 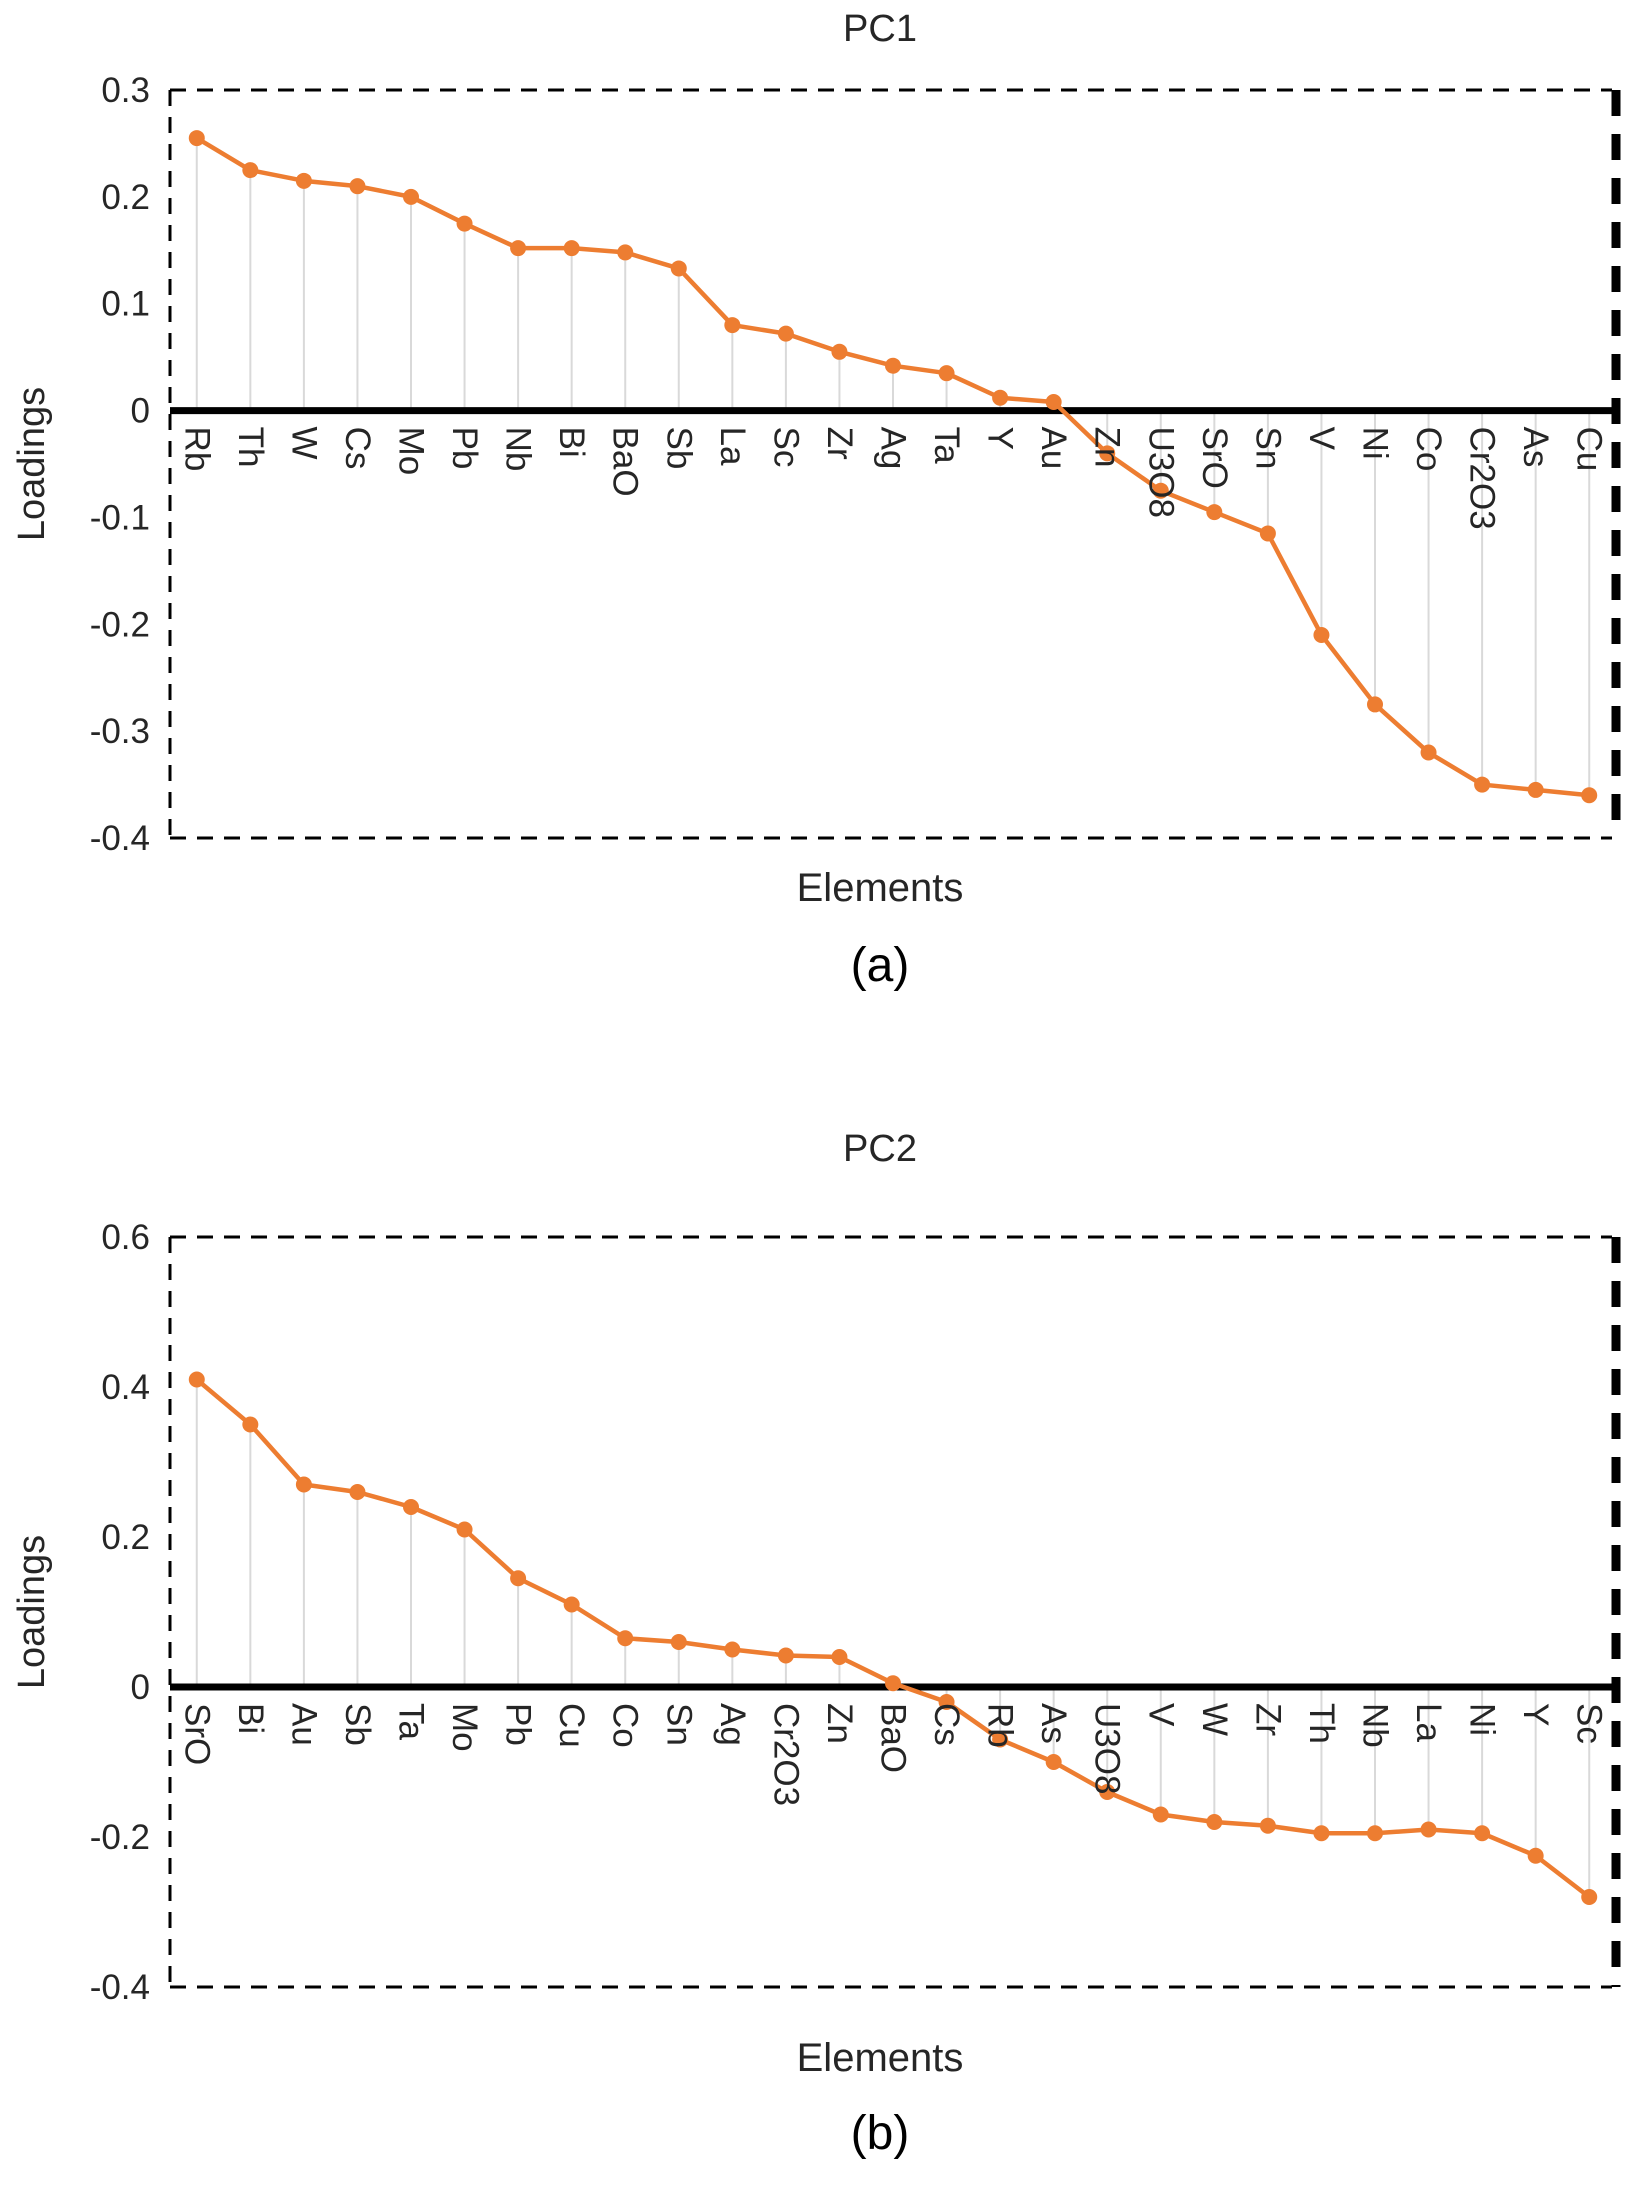 What do you see at coordinates (1267, 448) in the screenshot?
I see `x-category-label: Sn` at bounding box center [1267, 448].